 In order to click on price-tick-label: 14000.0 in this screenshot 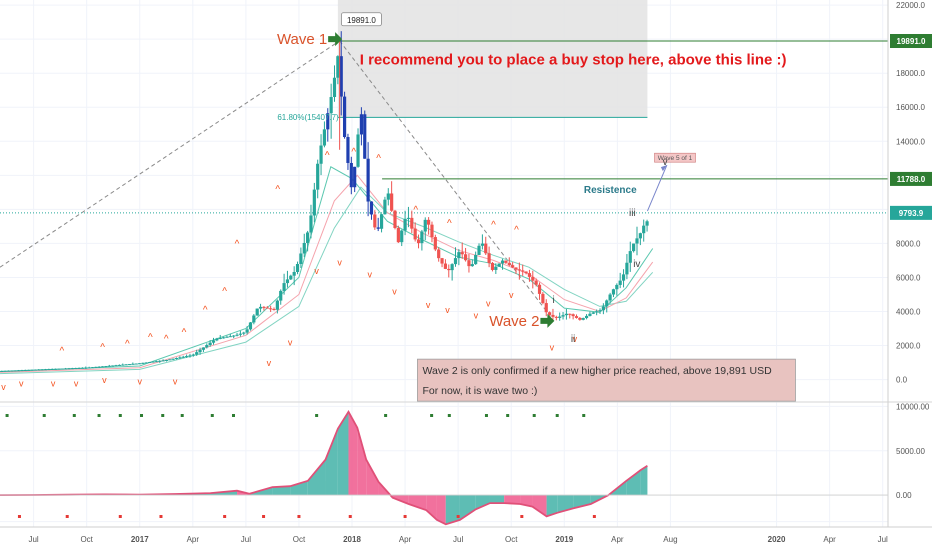, I will do `click(910, 141)`.